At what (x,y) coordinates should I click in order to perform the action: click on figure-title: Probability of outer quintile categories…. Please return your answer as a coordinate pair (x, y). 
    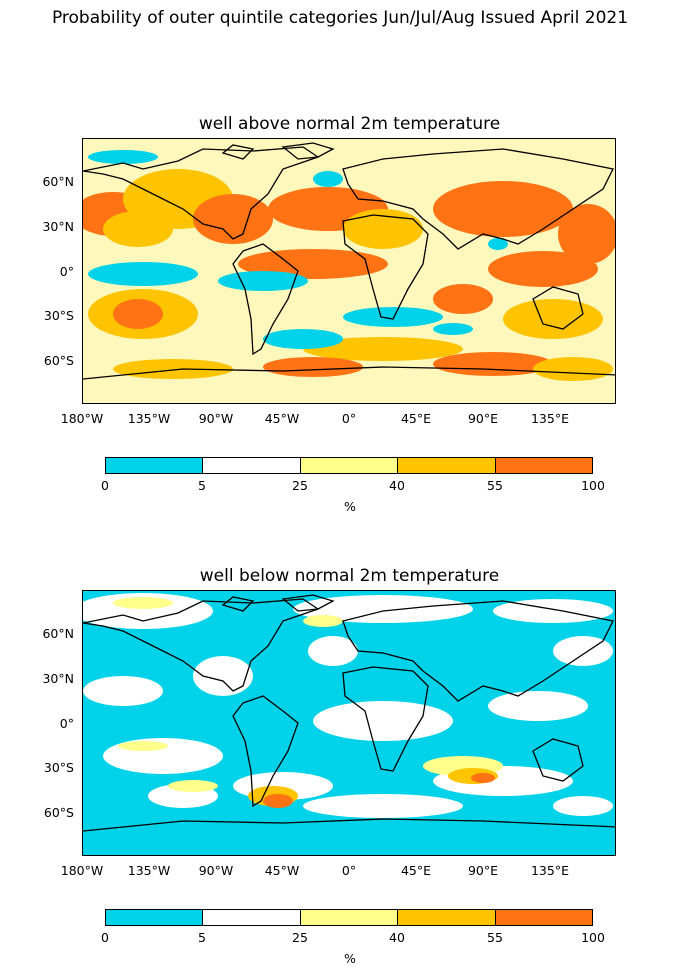
    Looking at the image, I should click on (340, 18).